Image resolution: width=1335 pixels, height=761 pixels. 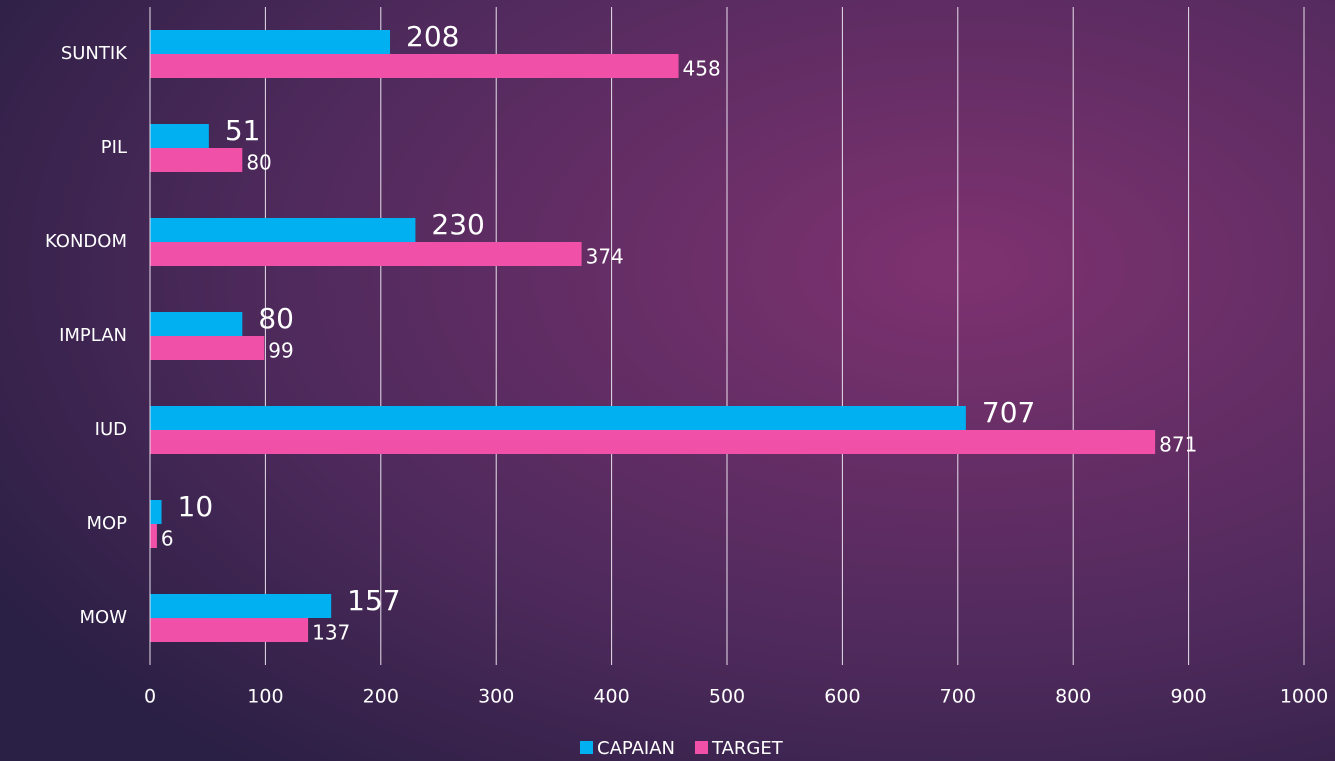 I want to click on data-label: 707, so click(x=1008, y=412).